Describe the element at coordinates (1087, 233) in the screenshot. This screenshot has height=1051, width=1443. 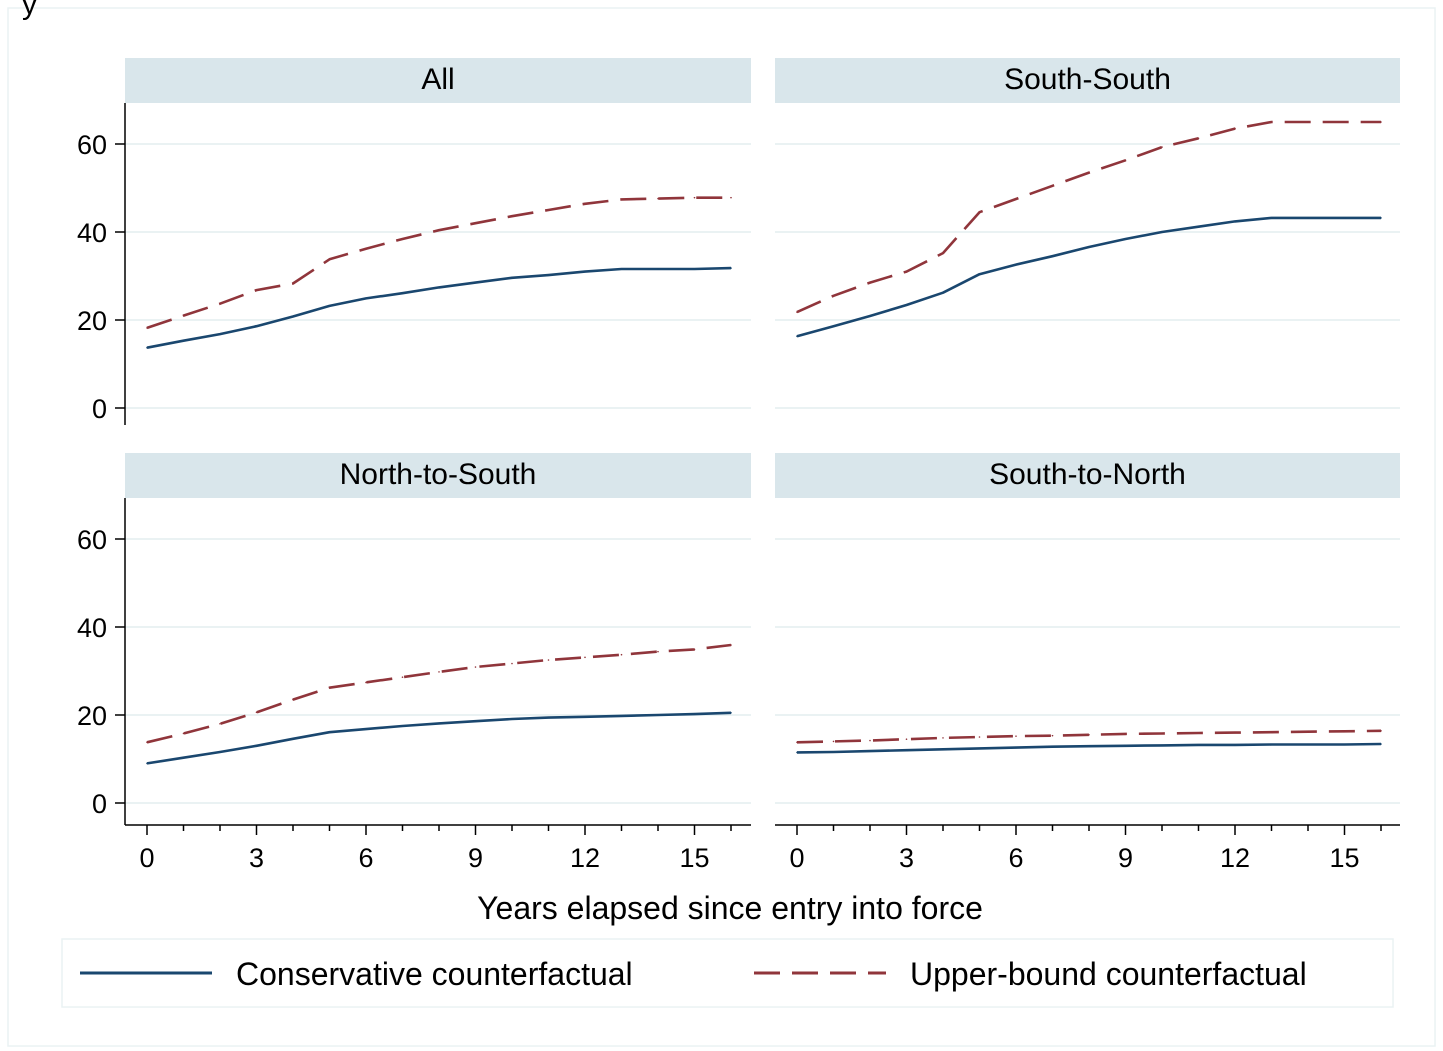
I see `panel-south-south: South-South` at that location.